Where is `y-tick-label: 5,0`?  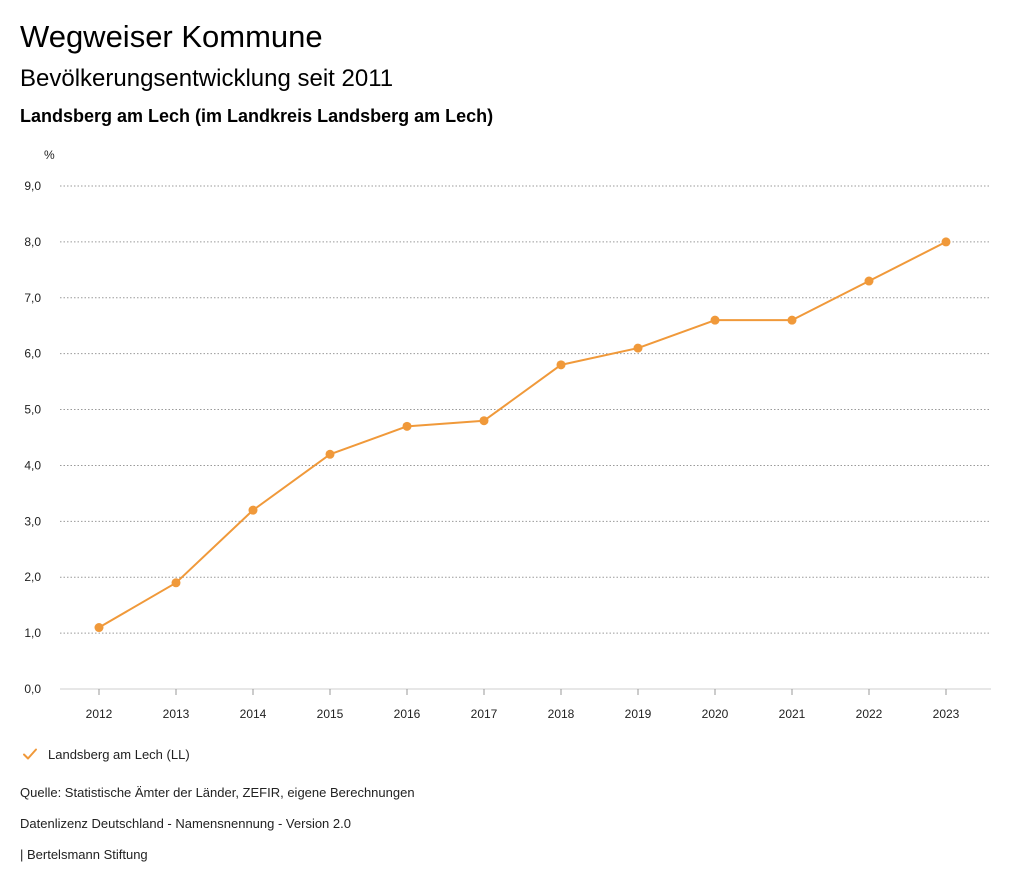
y-tick-label: 5,0 is located at coordinates (32, 410).